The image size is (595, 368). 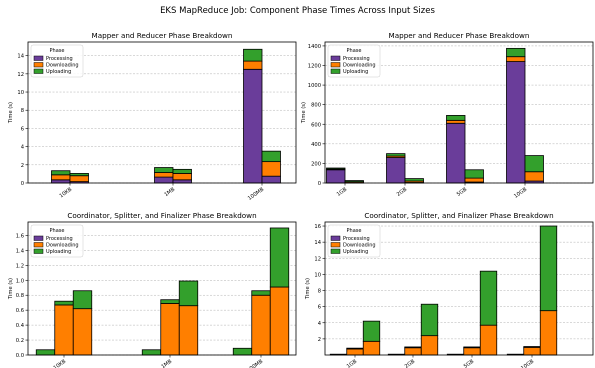 What do you see at coordinates (317, 243) in the screenshot?
I see `y-tick-label: 14` at bounding box center [317, 243].